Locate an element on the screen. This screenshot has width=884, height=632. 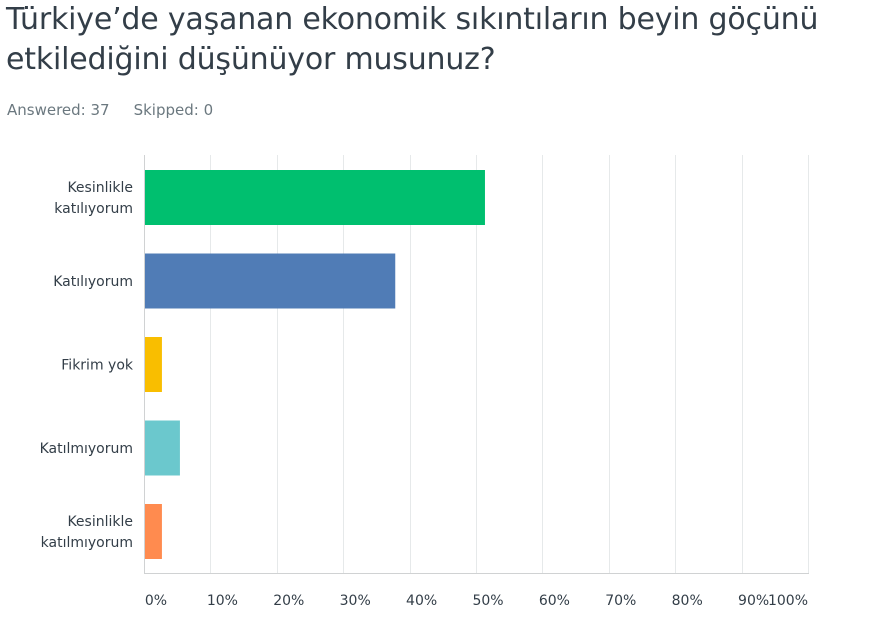
category-label-line: Katılıyorum is located at coordinates (93, 282).